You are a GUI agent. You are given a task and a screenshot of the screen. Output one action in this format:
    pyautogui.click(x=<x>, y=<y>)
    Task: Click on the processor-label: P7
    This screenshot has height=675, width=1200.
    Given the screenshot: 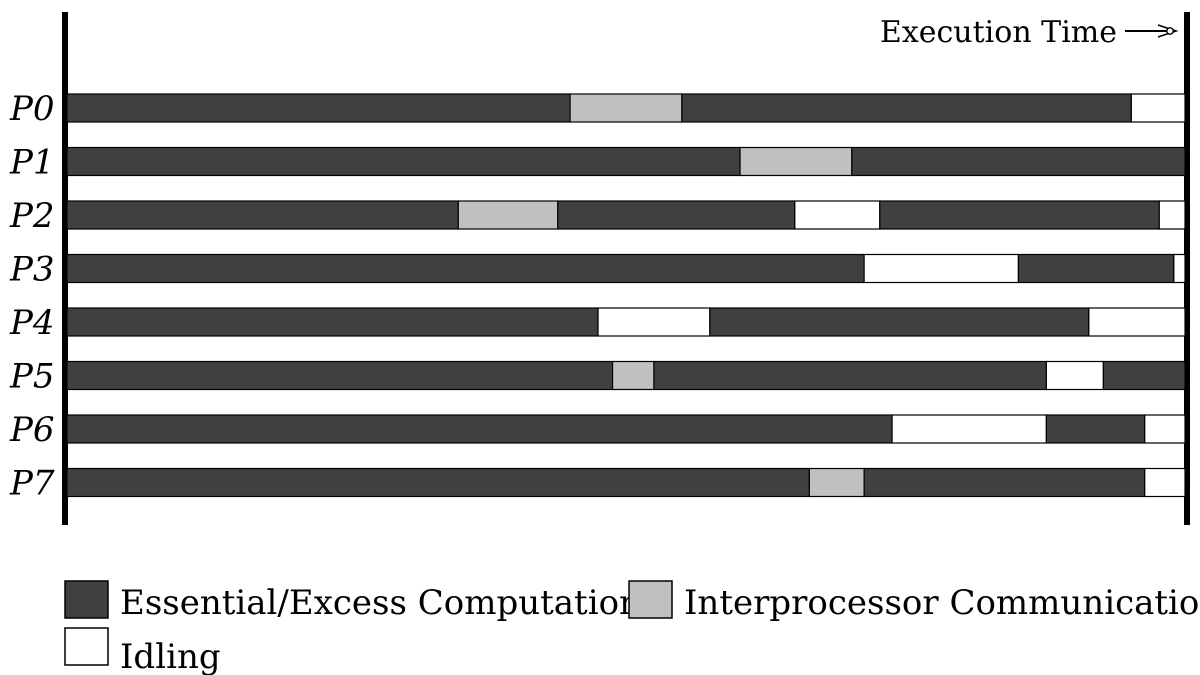 What is the action you would take?
    pyautogui.click(x=32, y=484)
    